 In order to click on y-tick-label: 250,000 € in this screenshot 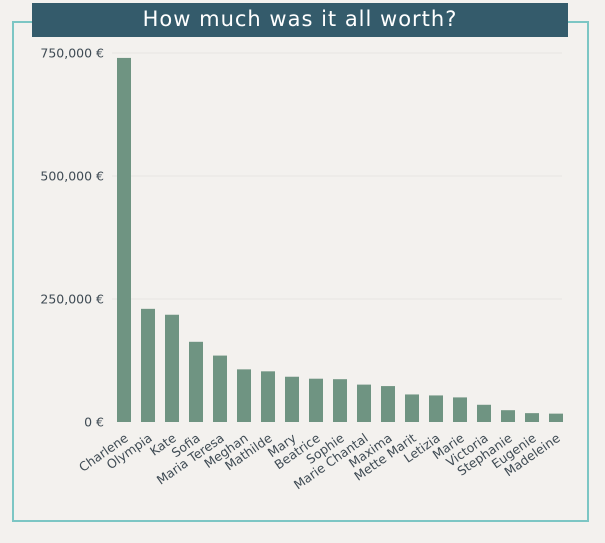, I will do `click(72, 299)`.